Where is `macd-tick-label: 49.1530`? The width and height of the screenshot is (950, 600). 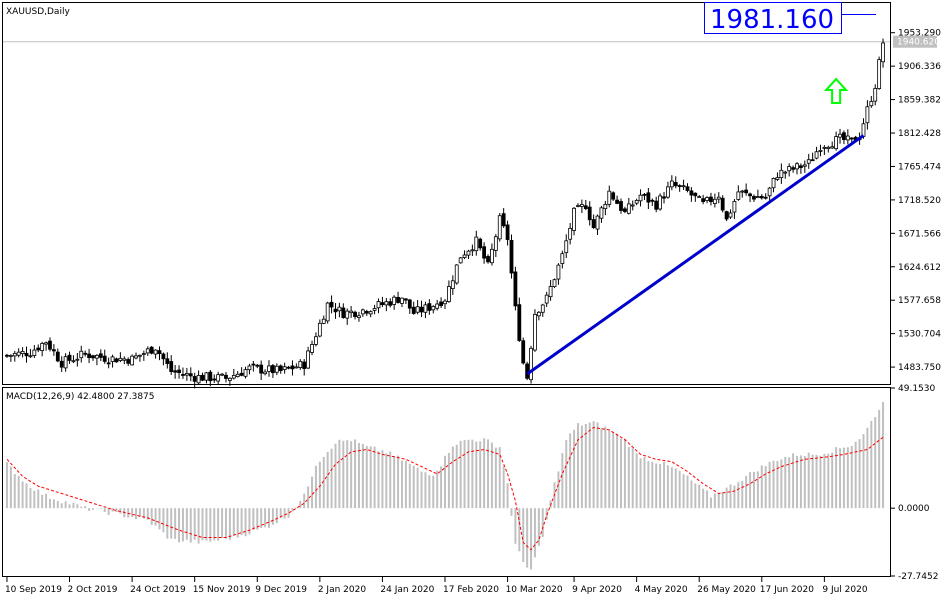 macd-tick-label: 49.1530 is located at coordinates (916, 389).